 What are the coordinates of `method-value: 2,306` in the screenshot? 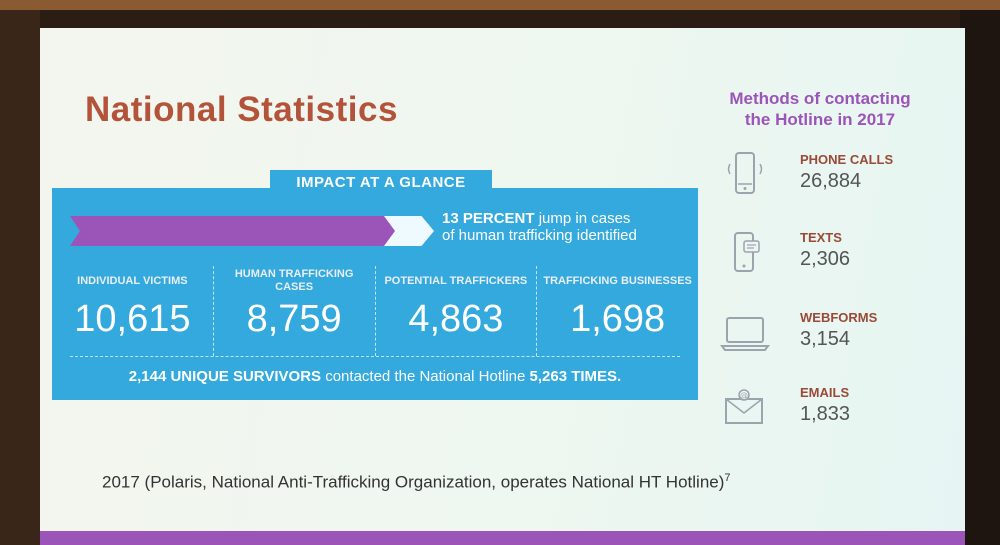 It's located at (825, 259).